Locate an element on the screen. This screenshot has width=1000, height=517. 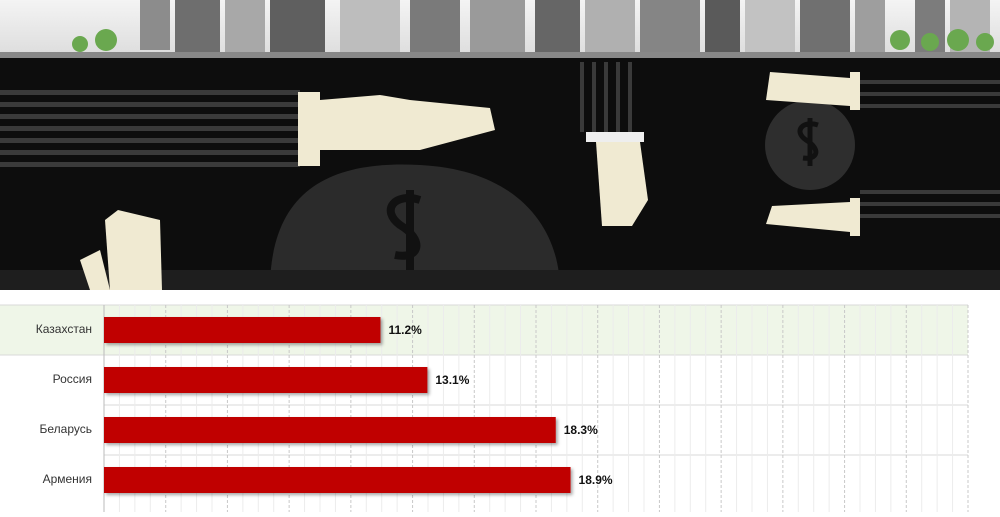
category-label: Казахстан is located at coordinates (64, 329).